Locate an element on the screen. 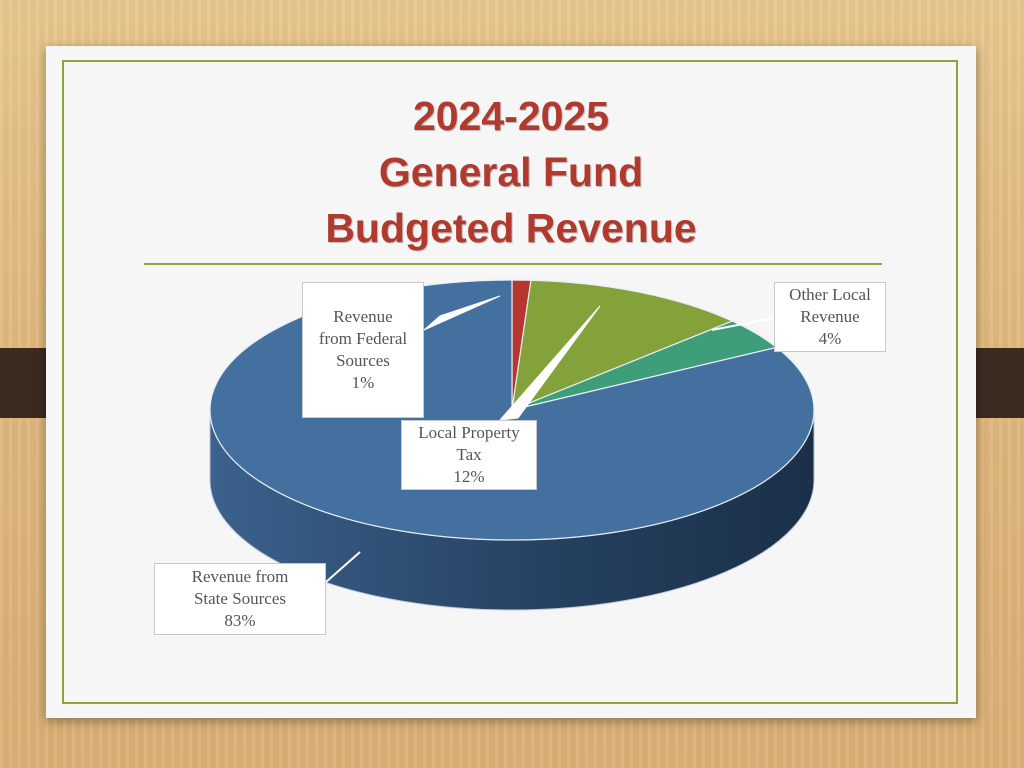  data-label-other-local: Other Local Revenue 4% is located at coordinates (830, 317).